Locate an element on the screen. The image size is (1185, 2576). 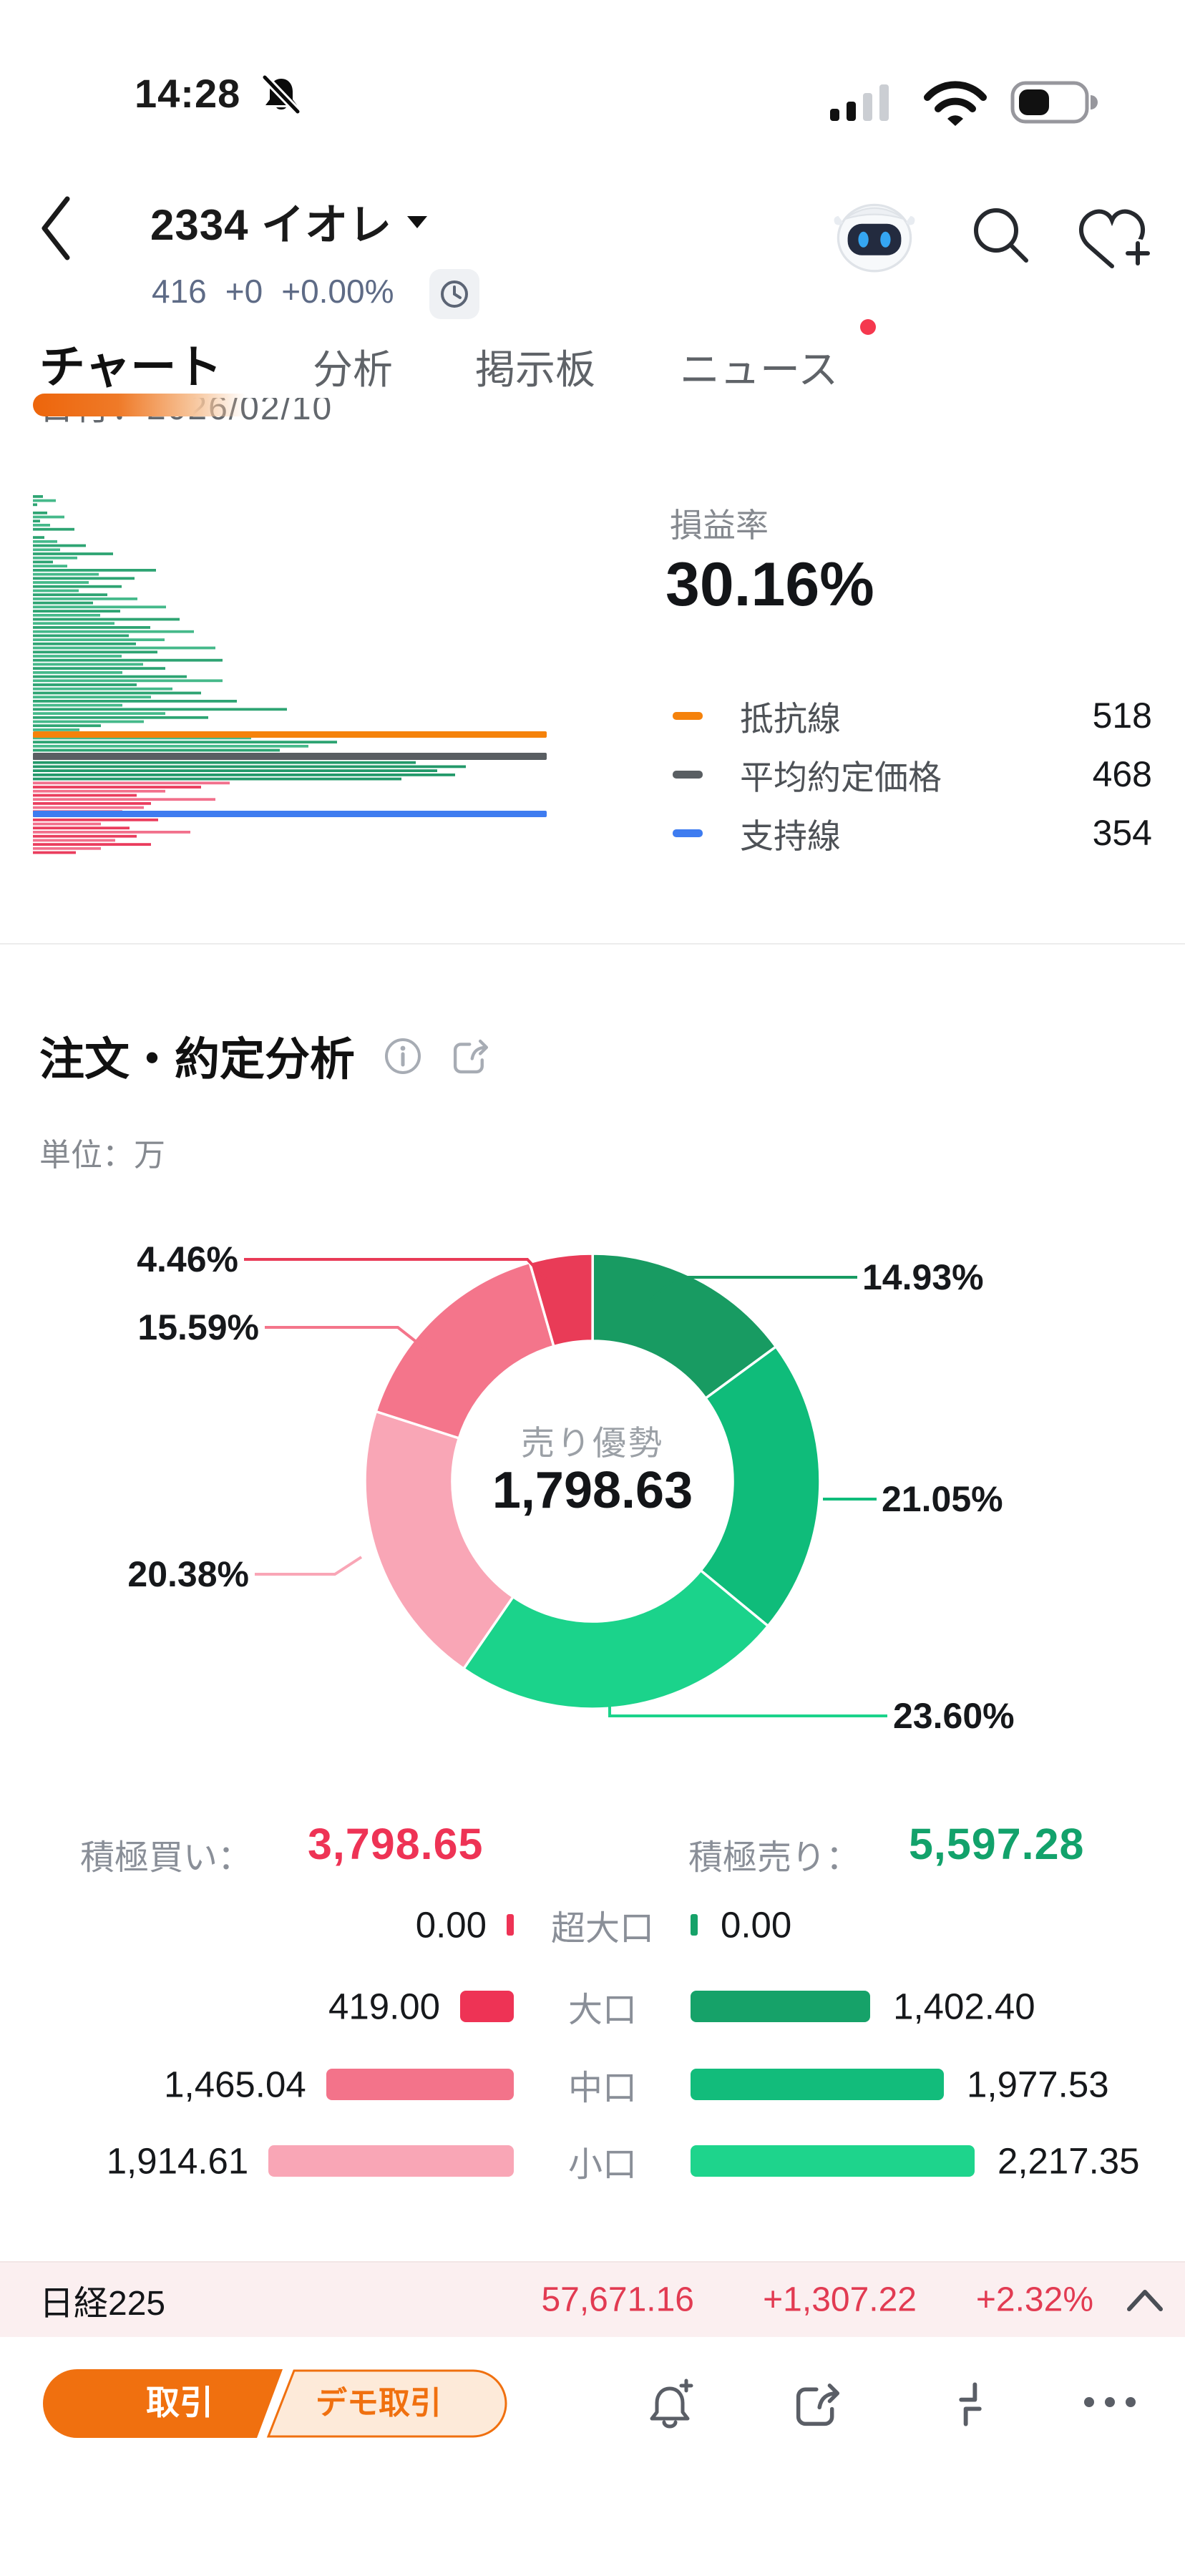
index-value: 57,671.16 is located at coordinates (617, 2299).